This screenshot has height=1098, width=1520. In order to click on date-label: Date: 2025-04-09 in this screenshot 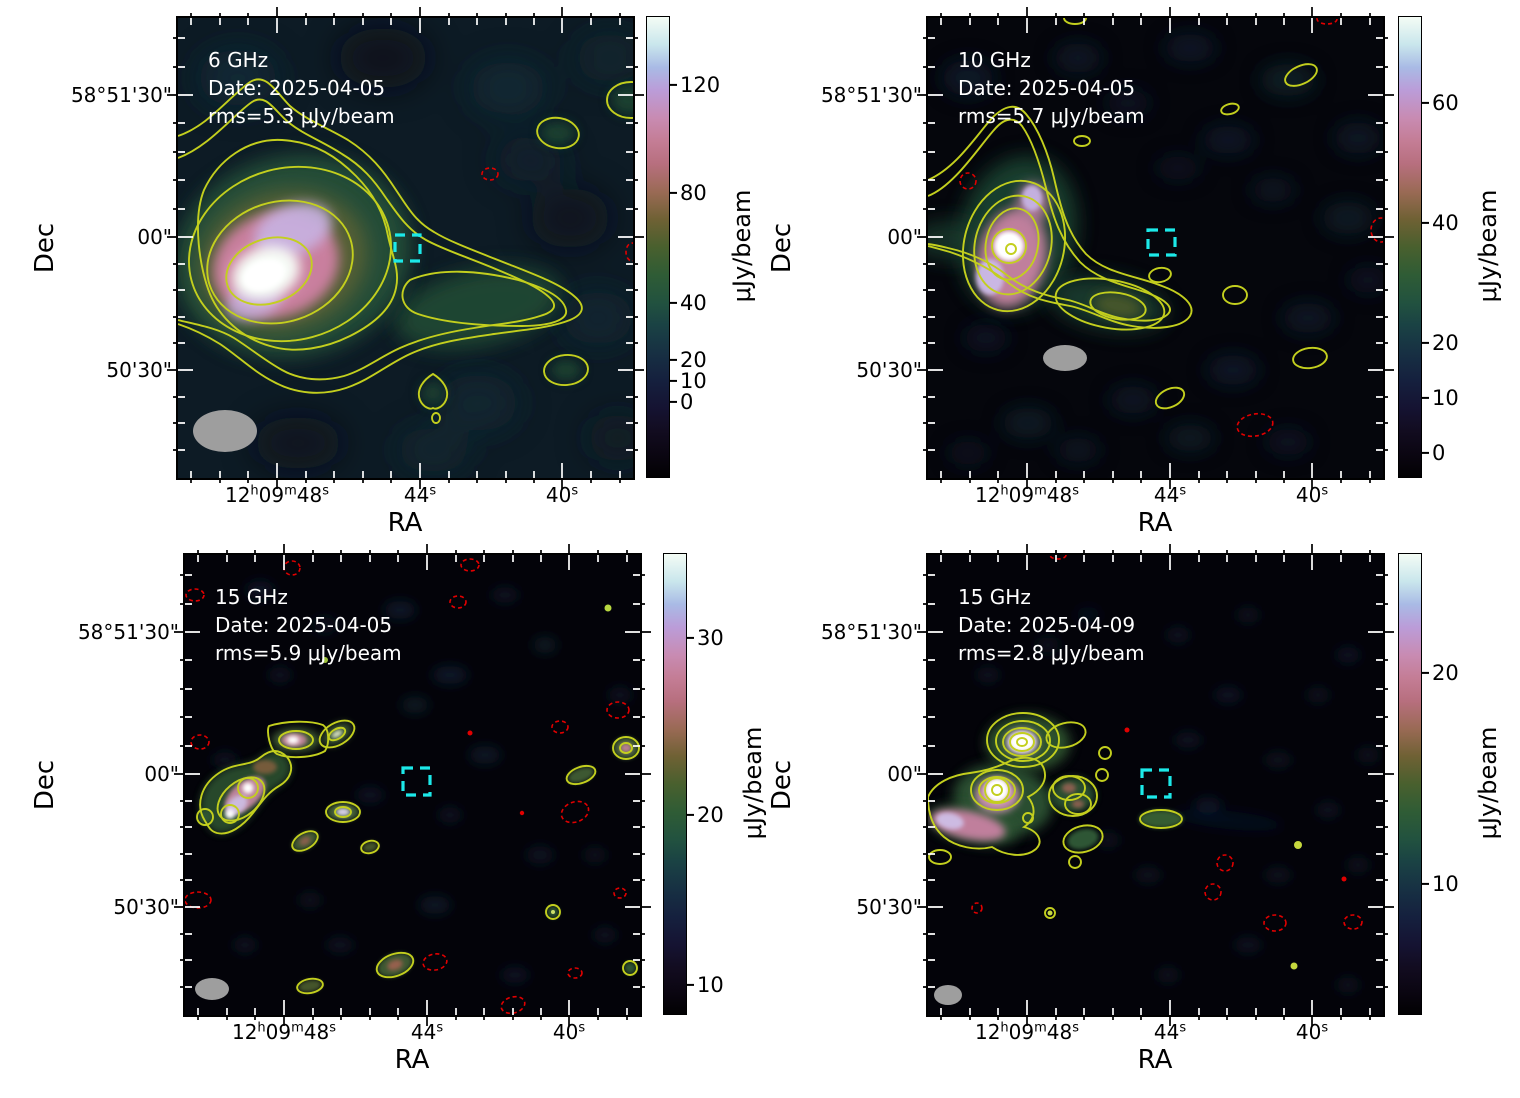, I will do `click(1047, 625)`.